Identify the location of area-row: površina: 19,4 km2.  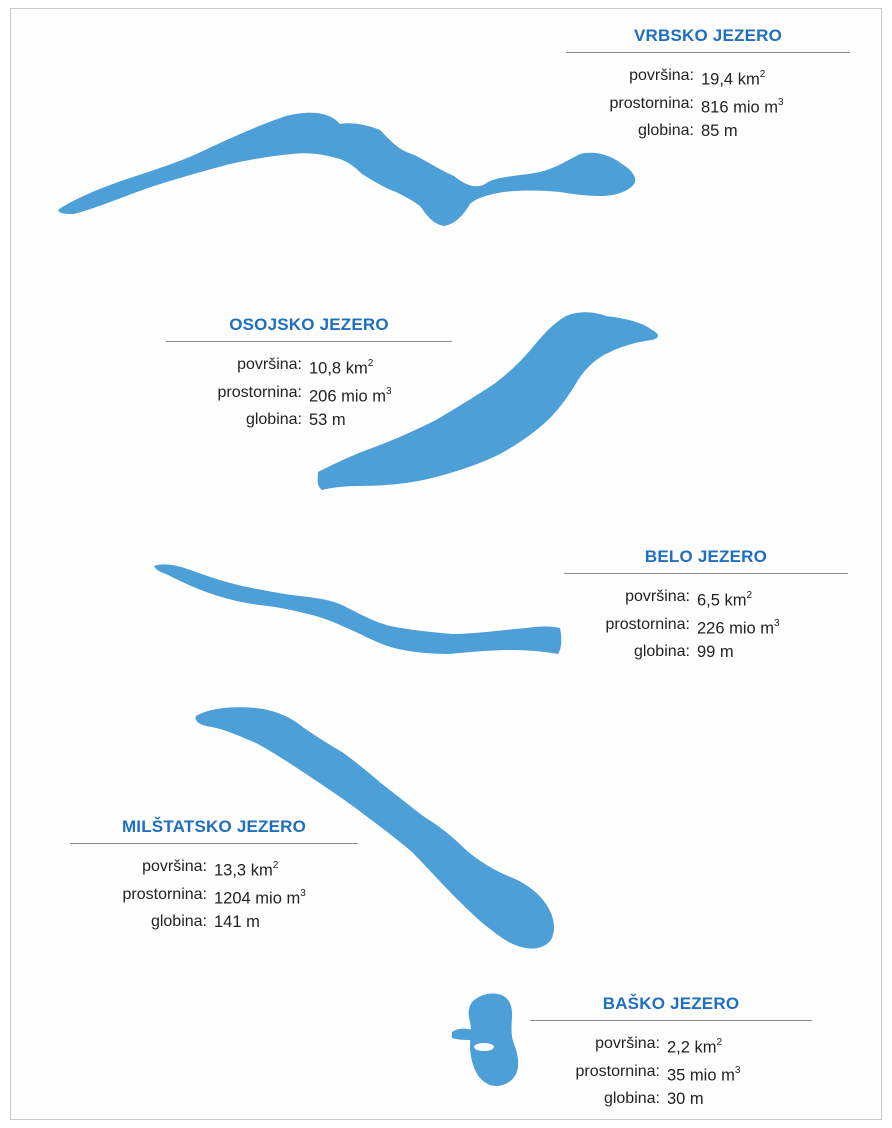
(708, 78).